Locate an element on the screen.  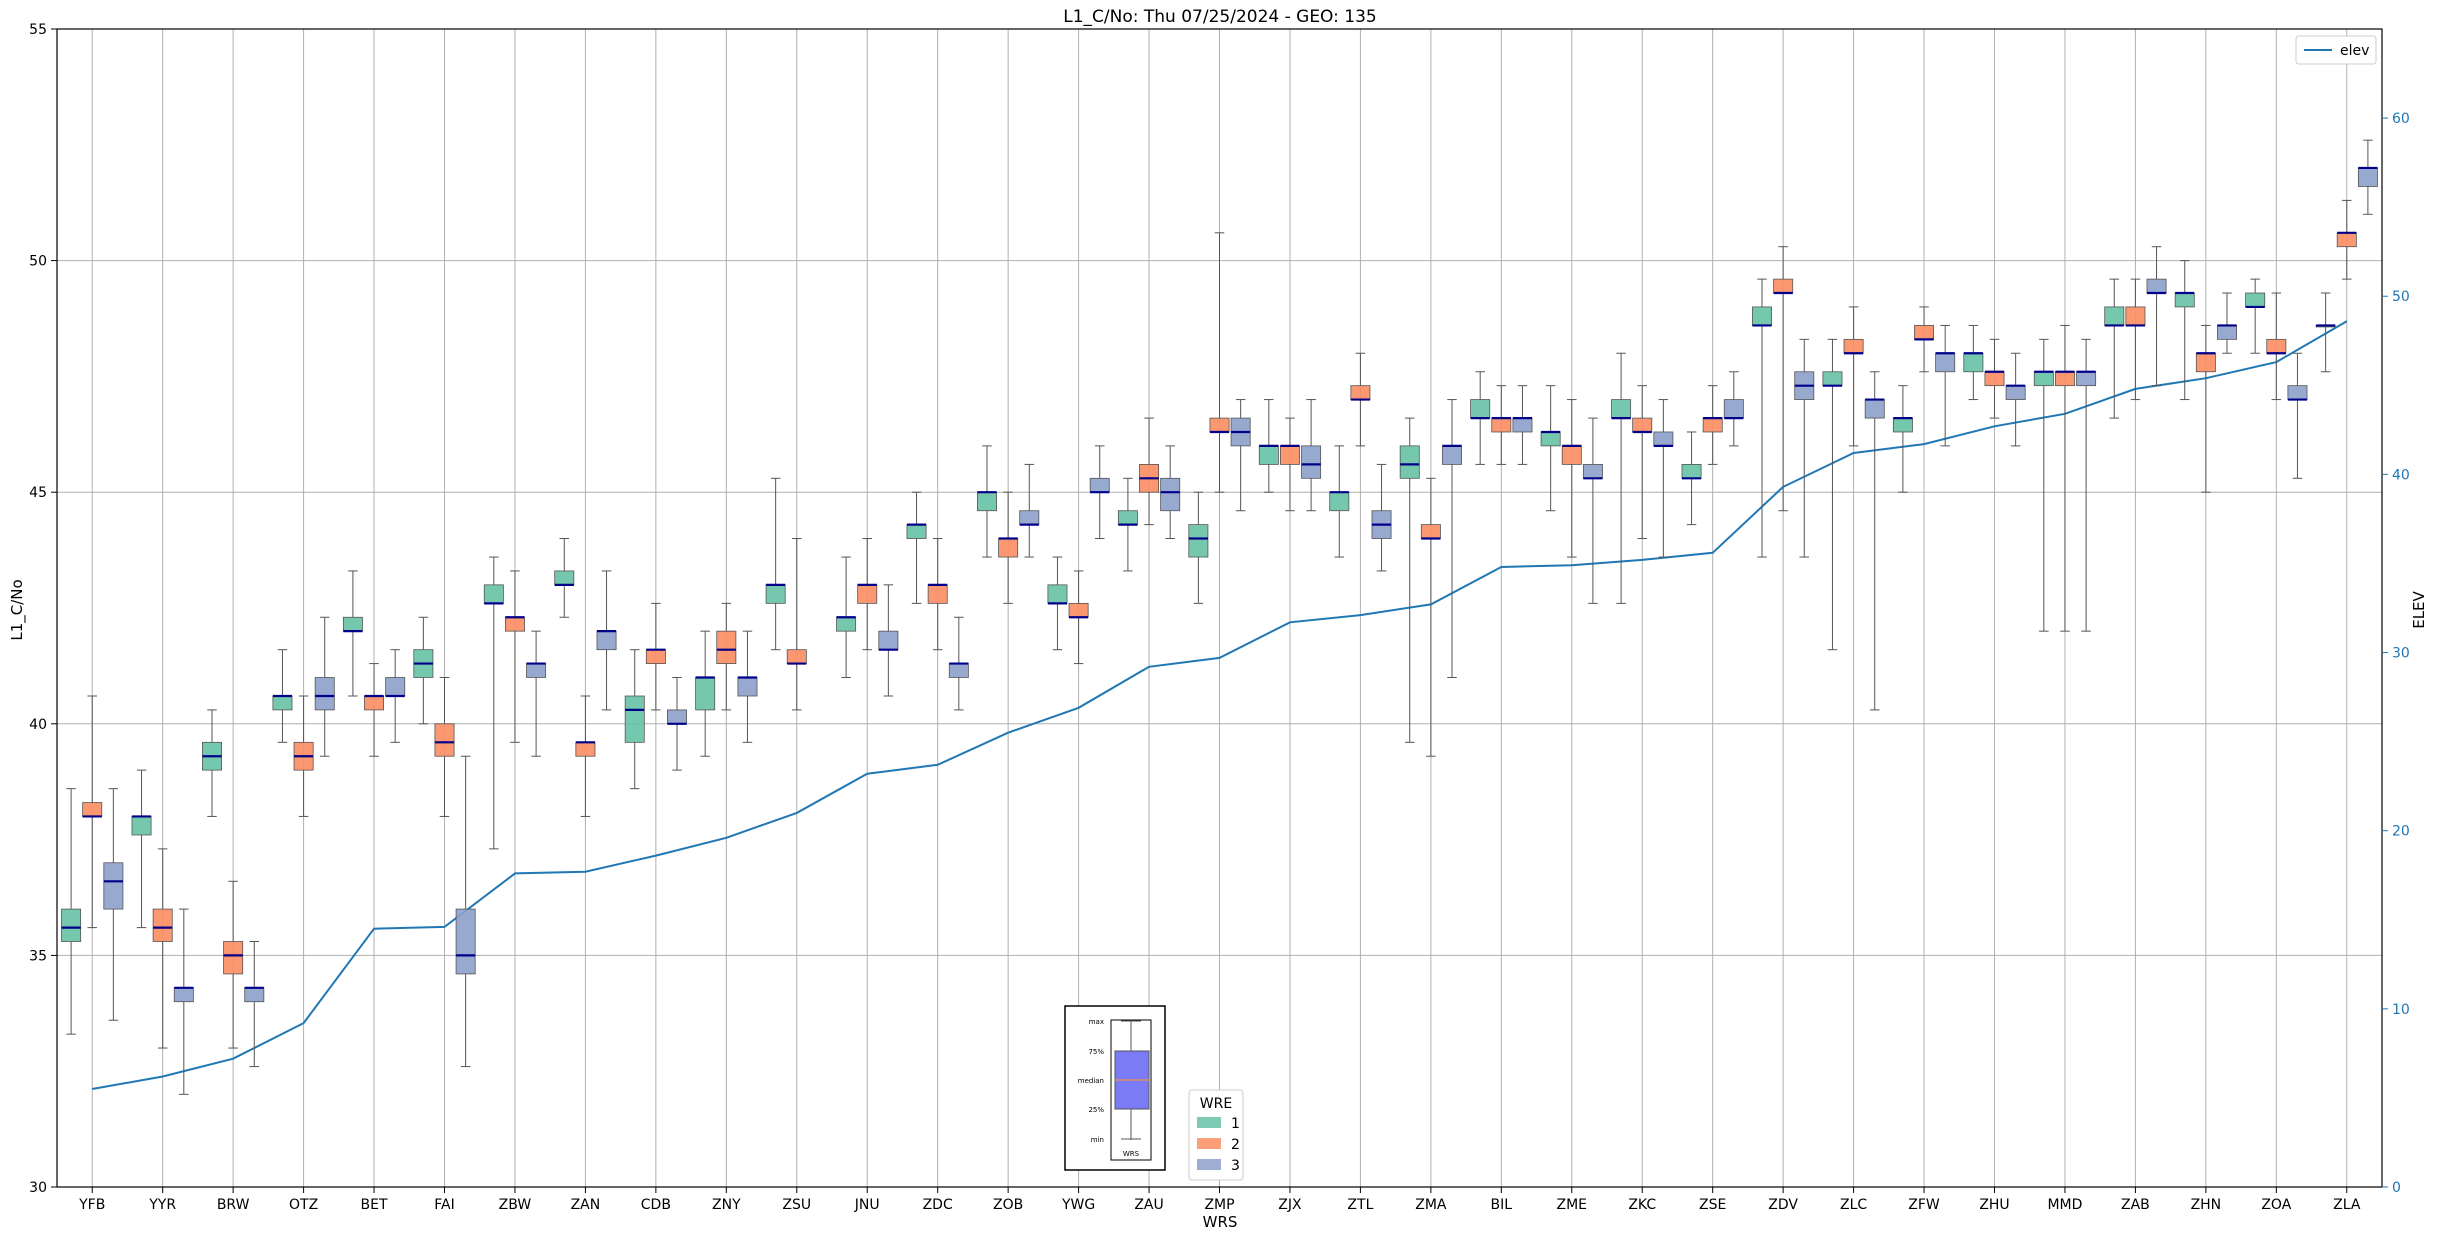
x-tick-label: ZAB is located at coordinates (2135, 1205).